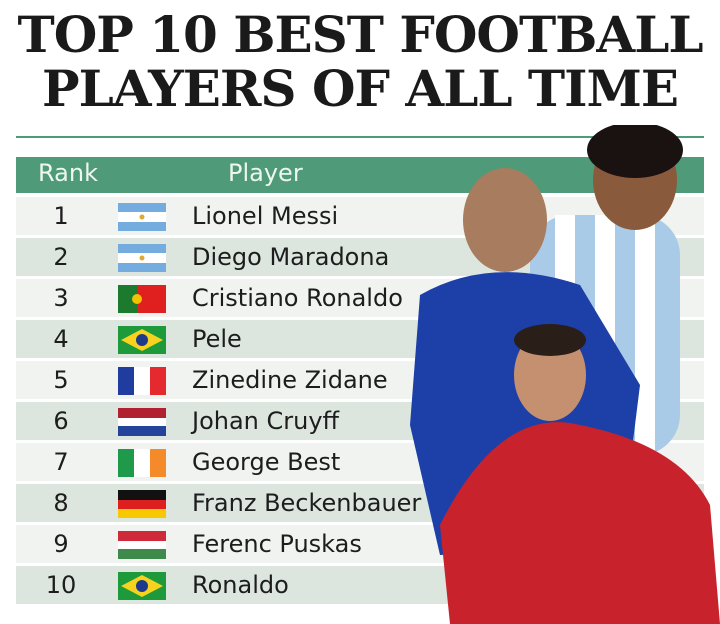  I want to click on rank-cell: 7, so click(61, 462).